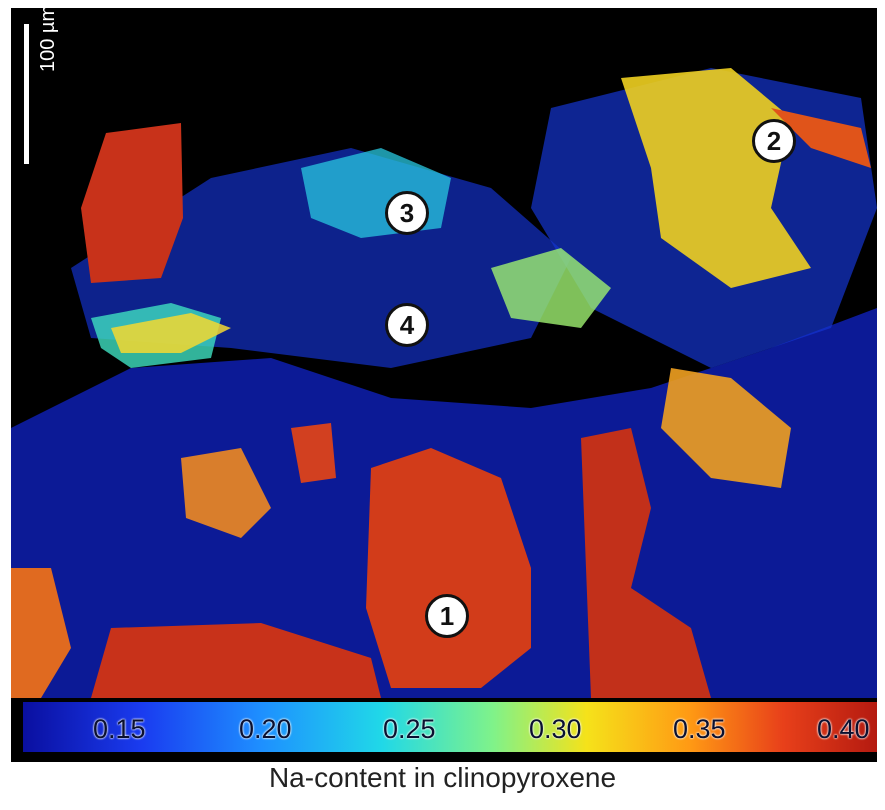 This screenshot has width=885, height=810. I want to click on colorbar-tick-label: 0.25, so click(409, 729).